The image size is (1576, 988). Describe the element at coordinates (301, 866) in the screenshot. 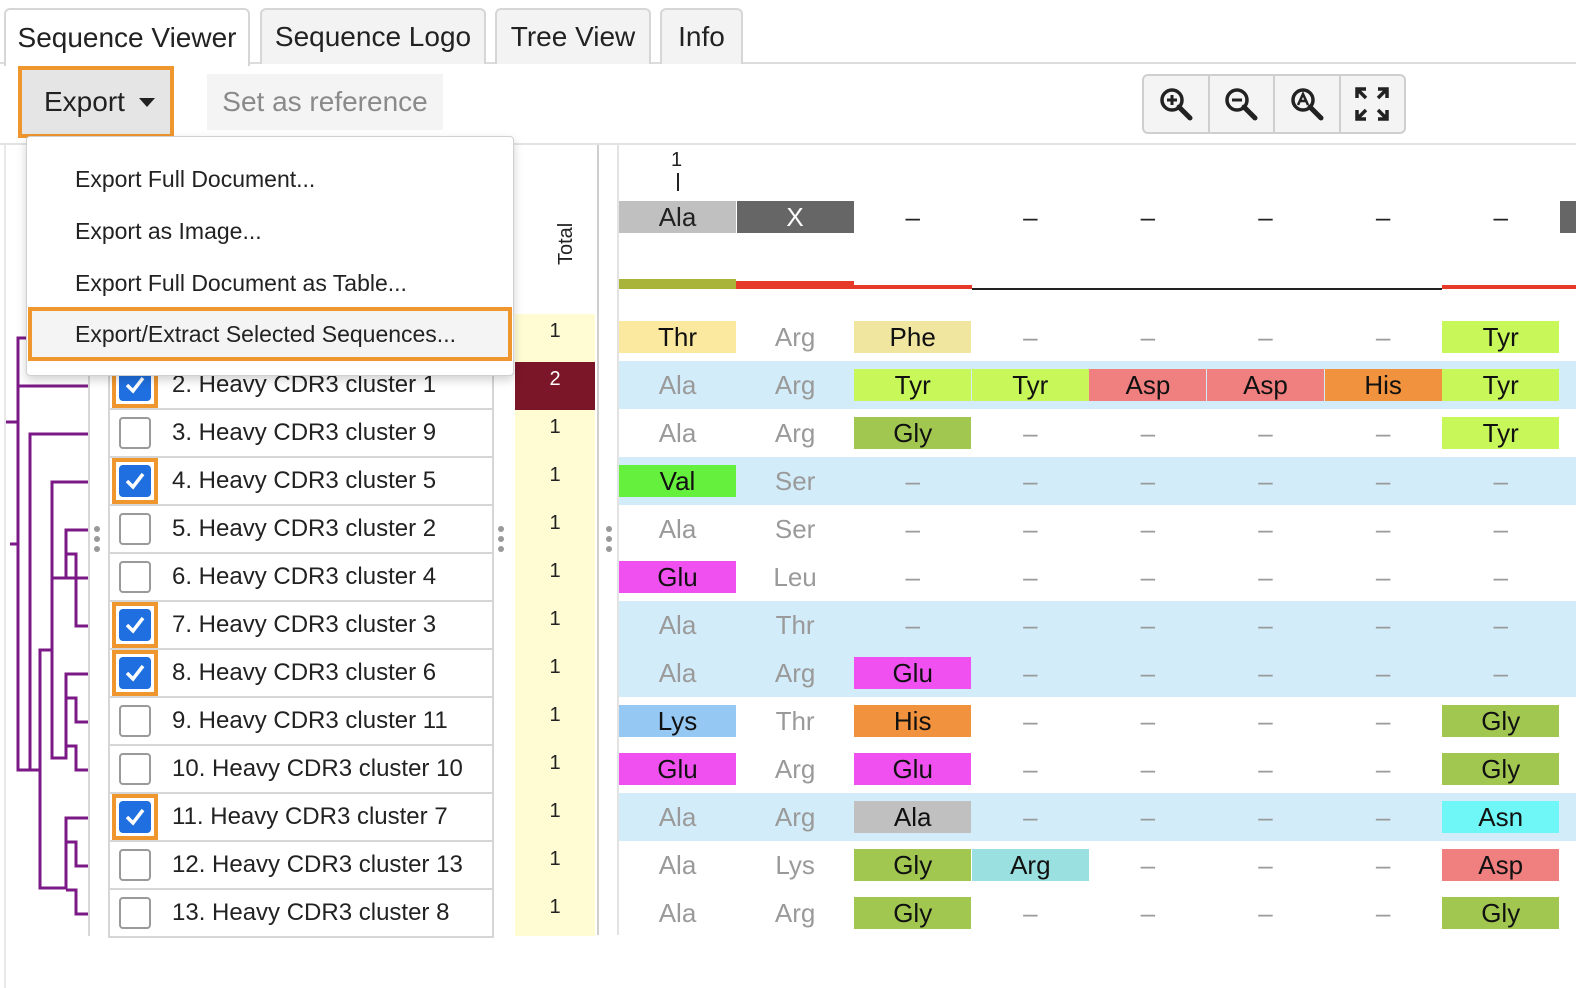

I see `sequence-row: 12. Heavy CDR3 cluster 13` at that location.